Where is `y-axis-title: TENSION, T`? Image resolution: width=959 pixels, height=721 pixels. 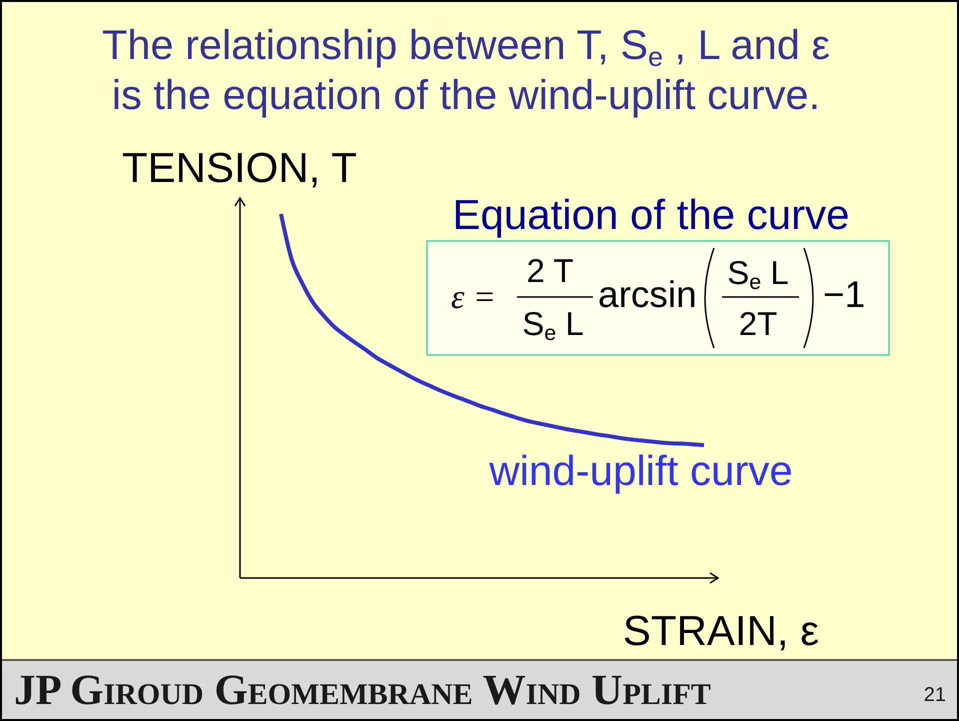 y-axis-title: TENSION, T is located at coordinates (239, 167).